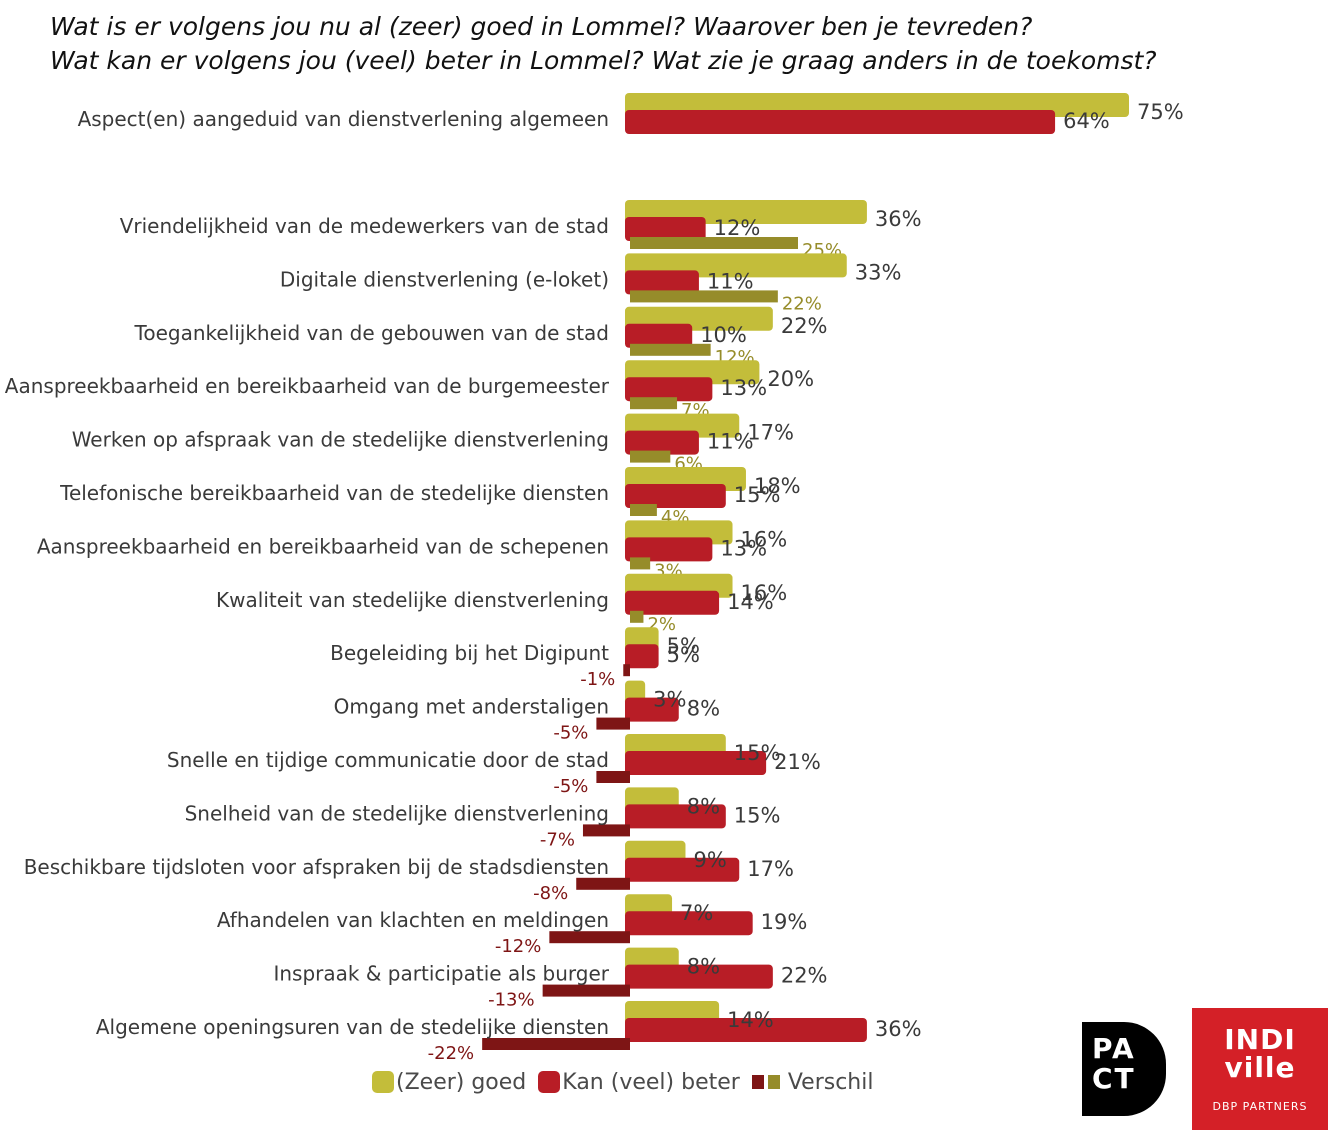  Describe the element at coordinates (383, 1082) in the screenshot. I see `legend-swatch-goed` at that location.